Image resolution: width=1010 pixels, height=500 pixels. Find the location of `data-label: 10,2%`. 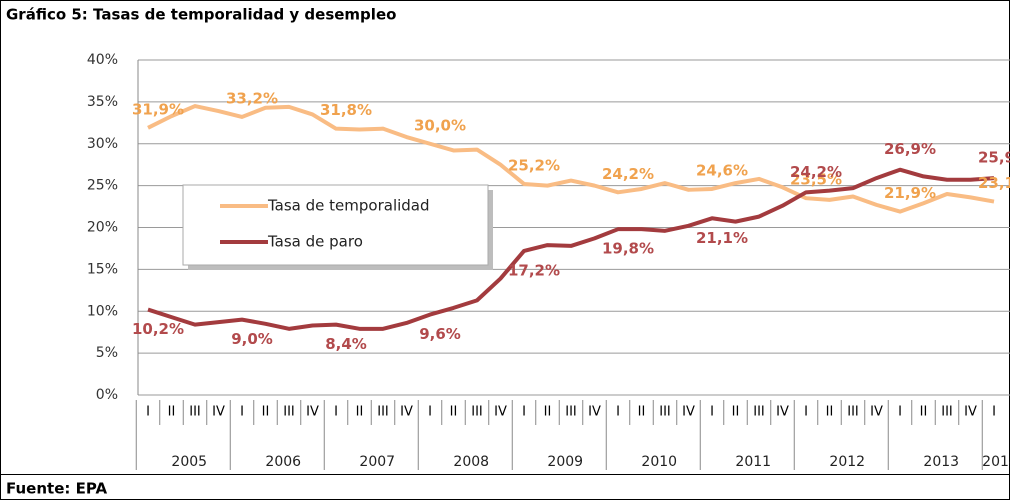

data-label: 10,2% is located at coordinates (158, 329).